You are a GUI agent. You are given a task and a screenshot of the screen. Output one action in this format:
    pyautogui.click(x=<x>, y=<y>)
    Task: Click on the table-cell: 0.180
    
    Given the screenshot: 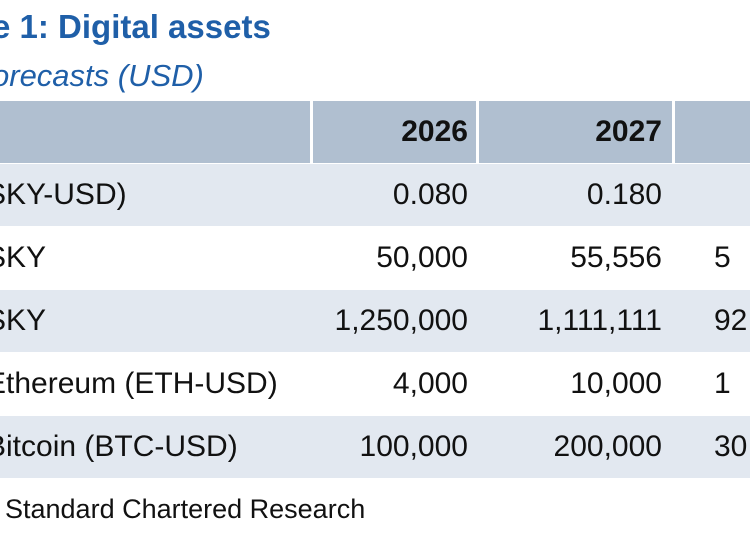 What is the action you would take?
    pyautogui.click(x=624, y=194)
    